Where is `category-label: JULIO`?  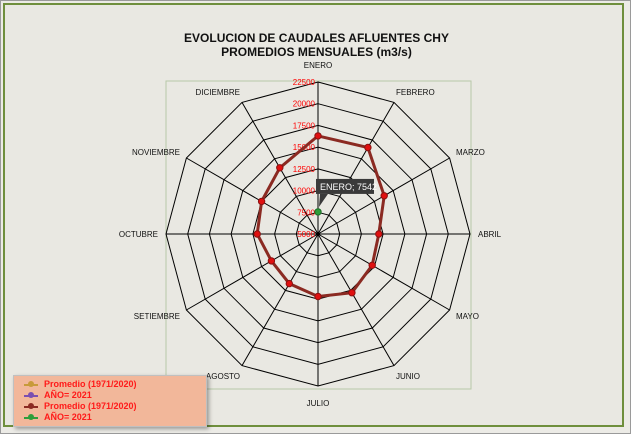
category-label: JULIO is located at coordinates (318, 403).